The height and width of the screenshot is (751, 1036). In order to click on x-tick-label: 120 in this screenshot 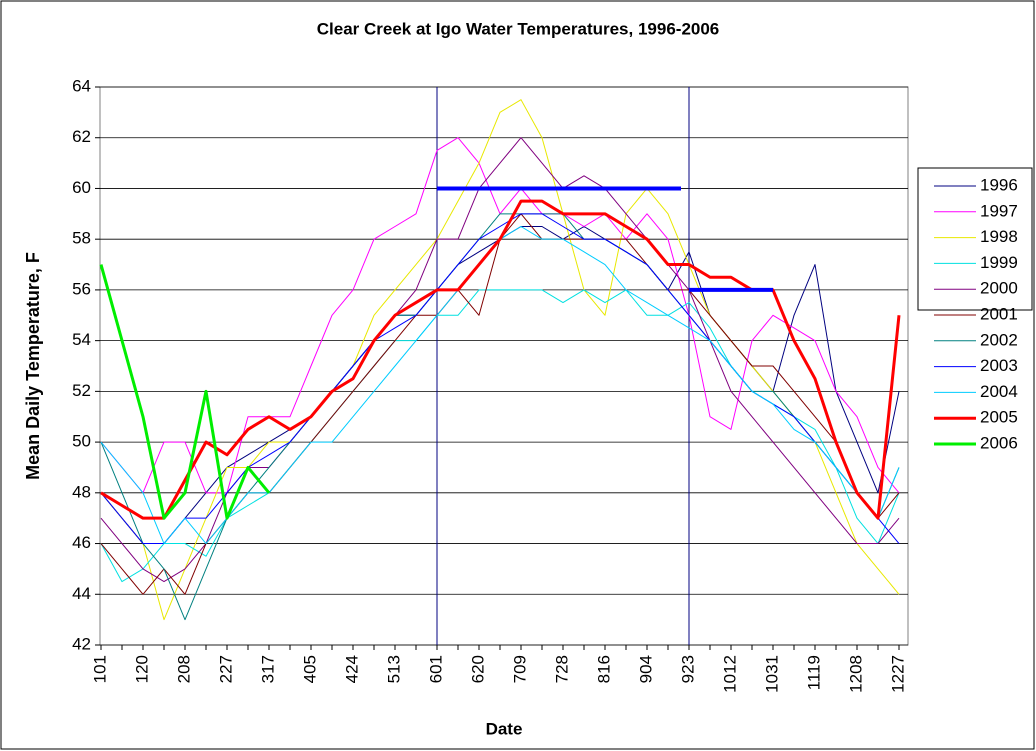, I will do `click(141, 669)`.